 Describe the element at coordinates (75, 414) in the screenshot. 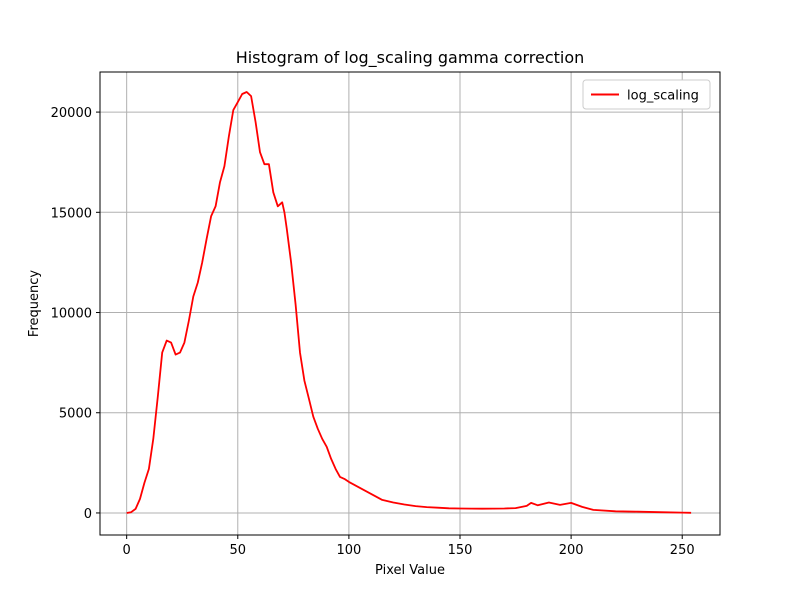

I see `y-tick-label: 5000` at that location.